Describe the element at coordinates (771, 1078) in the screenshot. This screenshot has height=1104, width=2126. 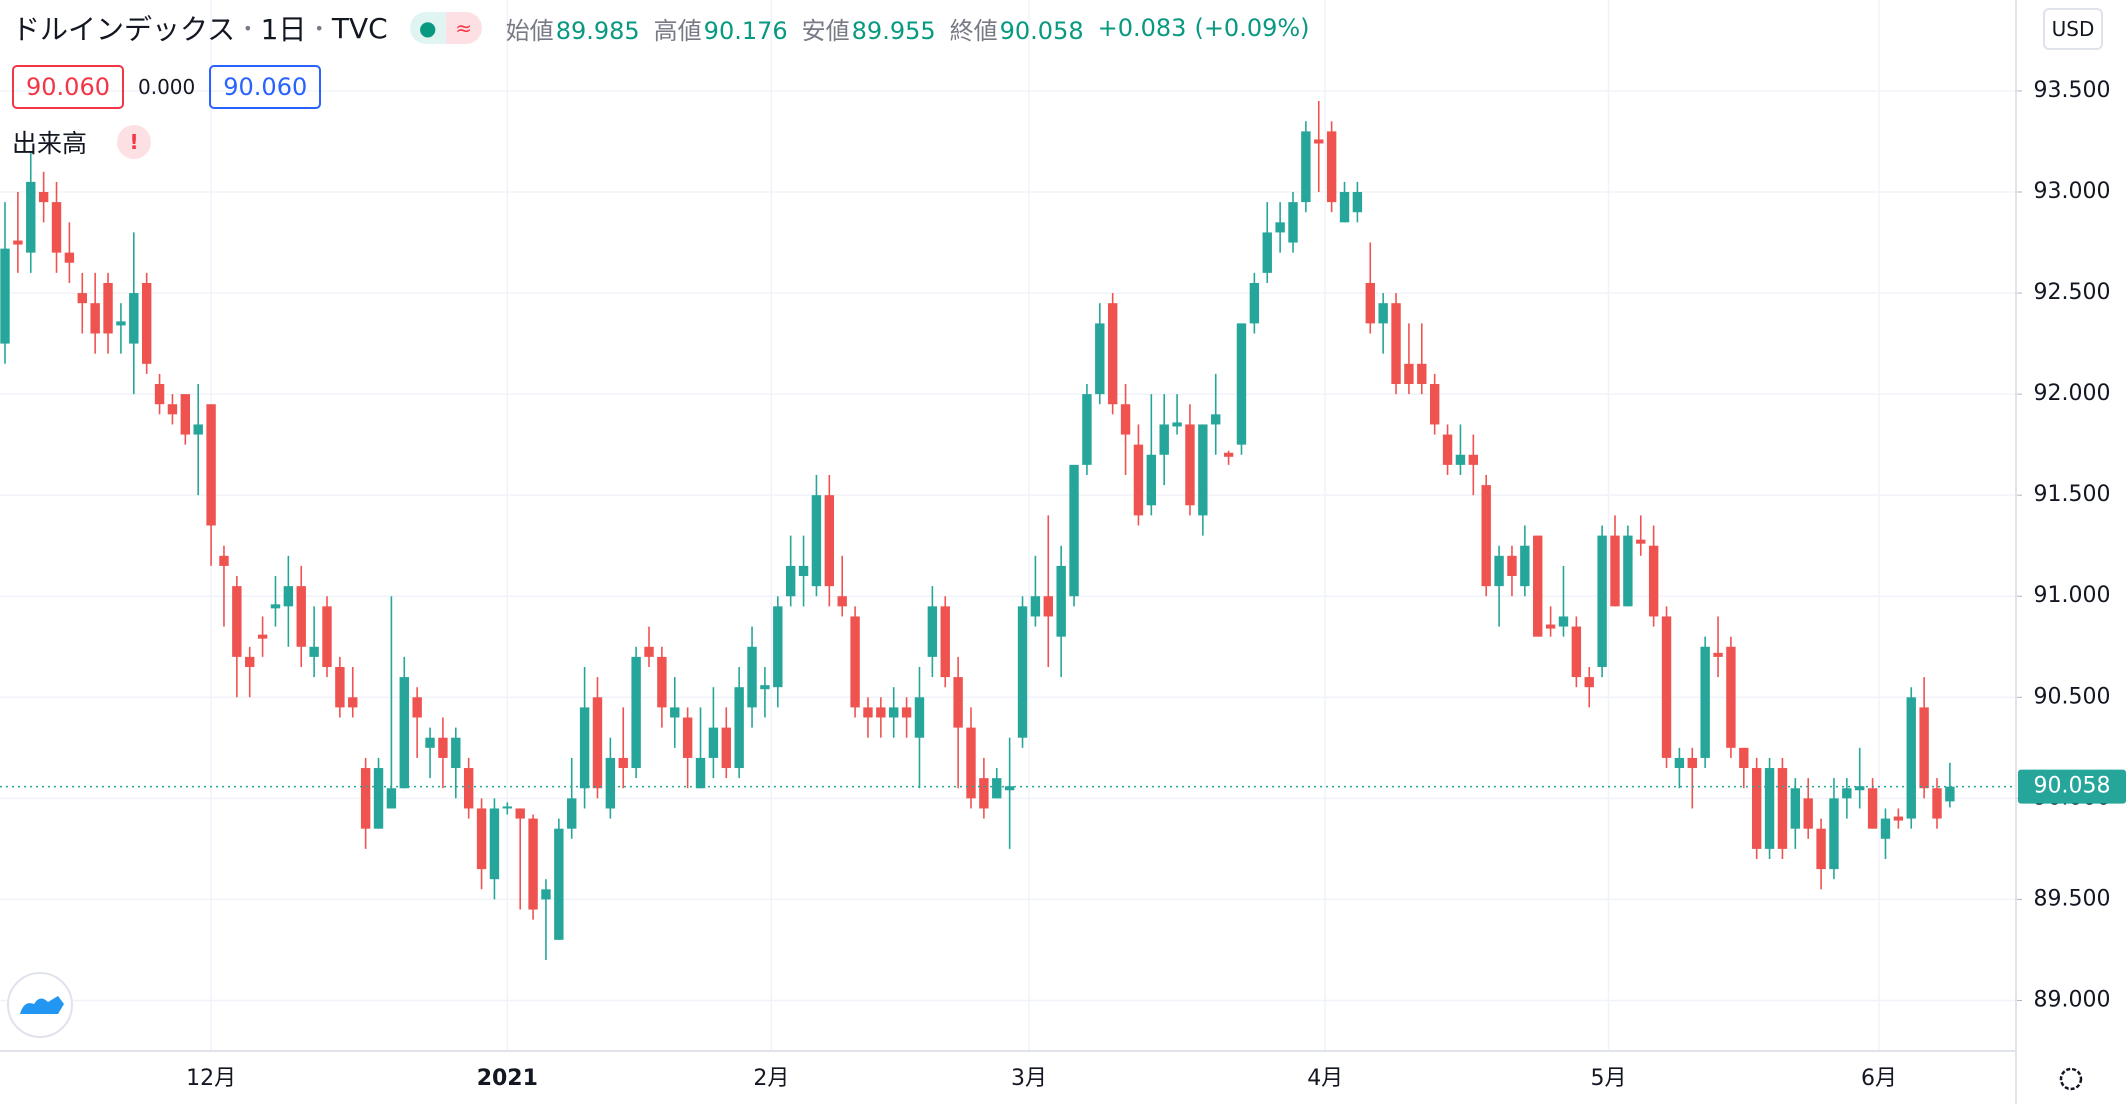
I see `x-tick-label: 2月` at that location.